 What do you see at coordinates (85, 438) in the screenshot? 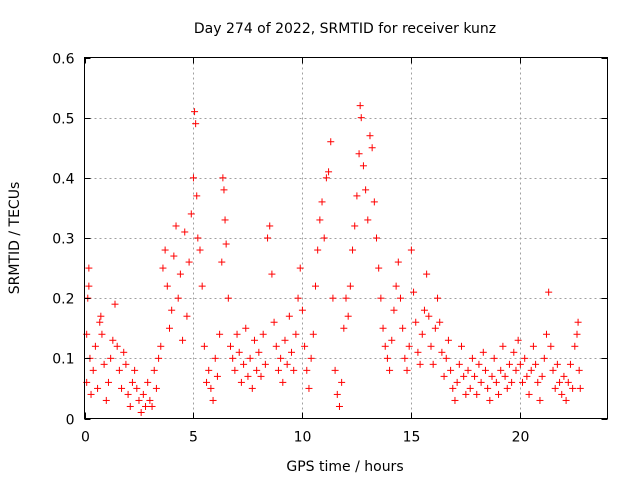
I see `x-tick-label: 0` at bounding box center [85, 438].